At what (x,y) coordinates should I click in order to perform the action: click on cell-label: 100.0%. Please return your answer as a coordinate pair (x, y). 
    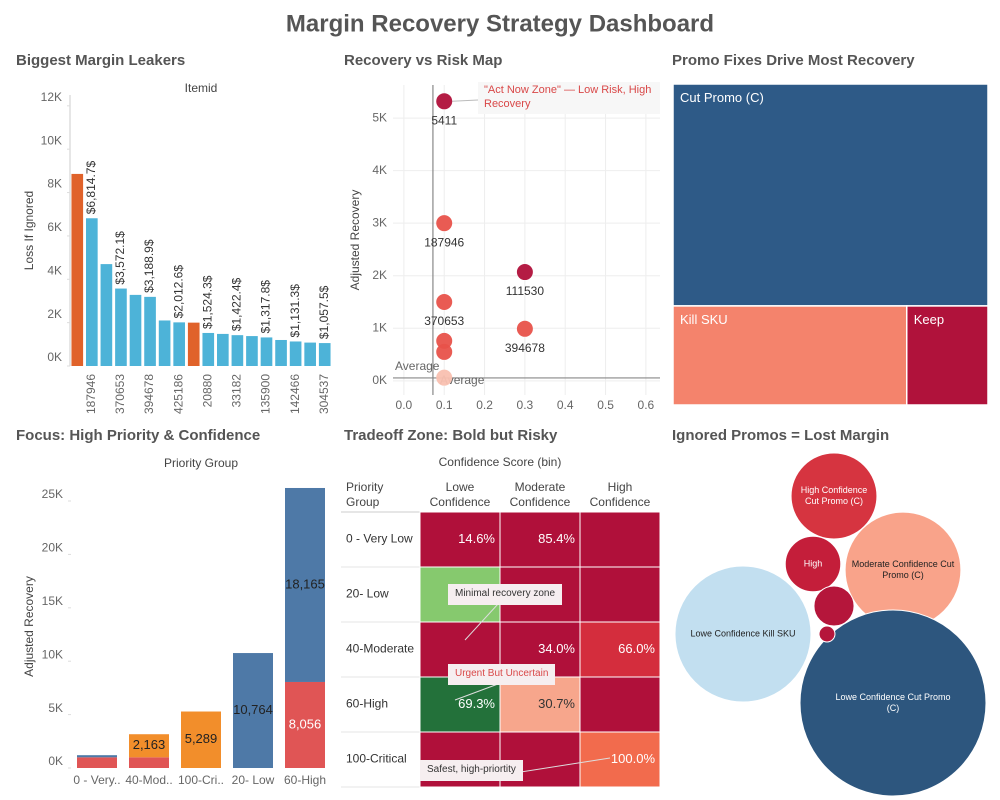
    Looking at the image, I should click on (633, 758).